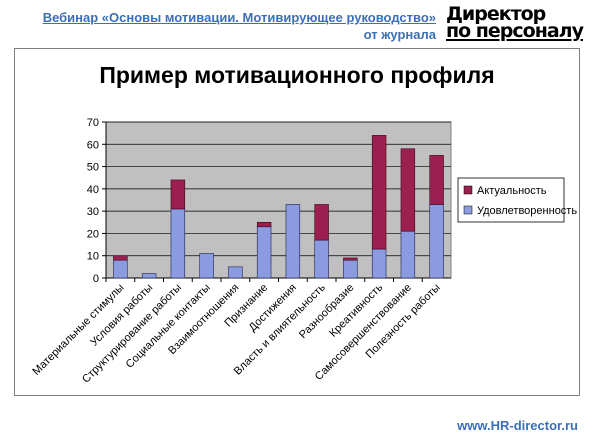 The width and height of the screenshot is (600, 445). Describe the element at coordinates (96, 279) in the screenshot. I see `y-tick-label: 0` at that location.